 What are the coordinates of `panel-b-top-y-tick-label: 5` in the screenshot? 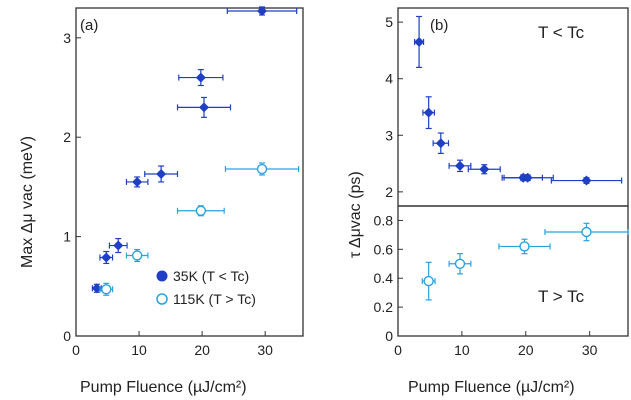 It's located at (389, 22).